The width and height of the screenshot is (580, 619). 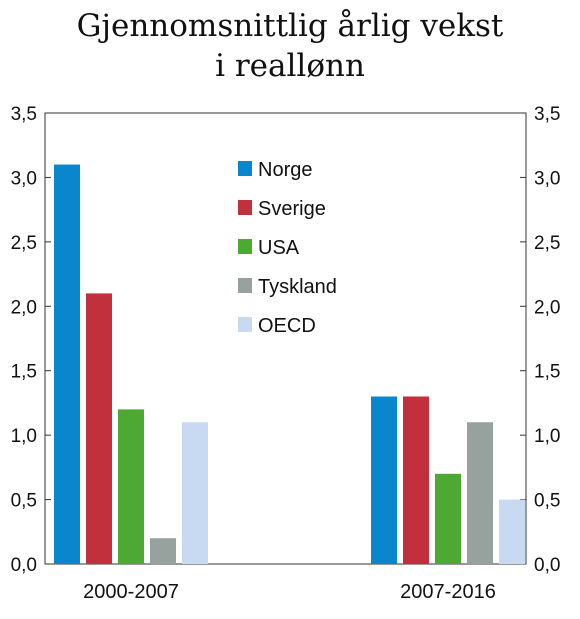 What do you see at coordinates (279, 248) in the screenshot?
I see `legend-label-usa: USA` at bounding box center [279, 248].